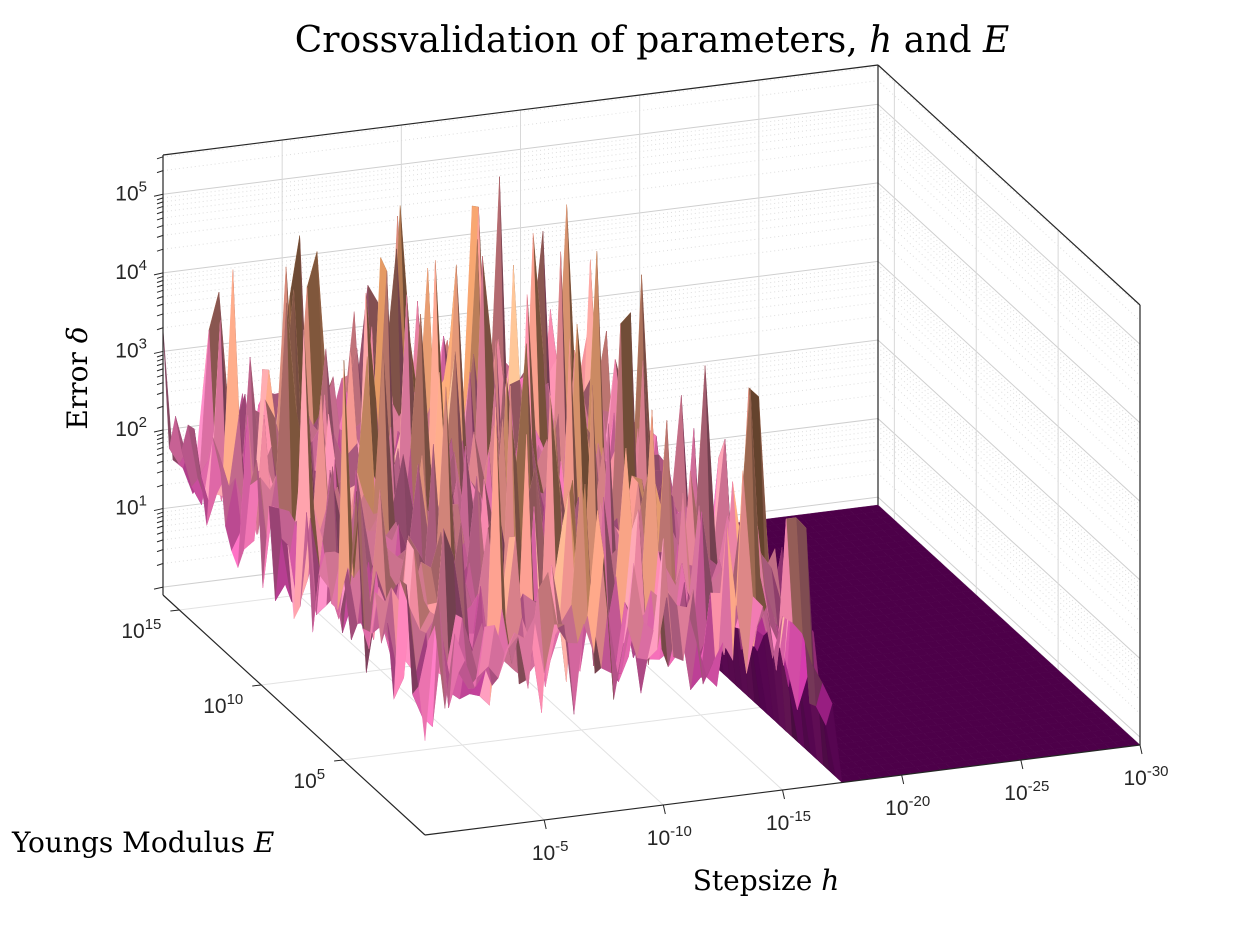 The image size is (1260, 938). I want to click on z-tick-label: 10⁴, so click(131, 270).